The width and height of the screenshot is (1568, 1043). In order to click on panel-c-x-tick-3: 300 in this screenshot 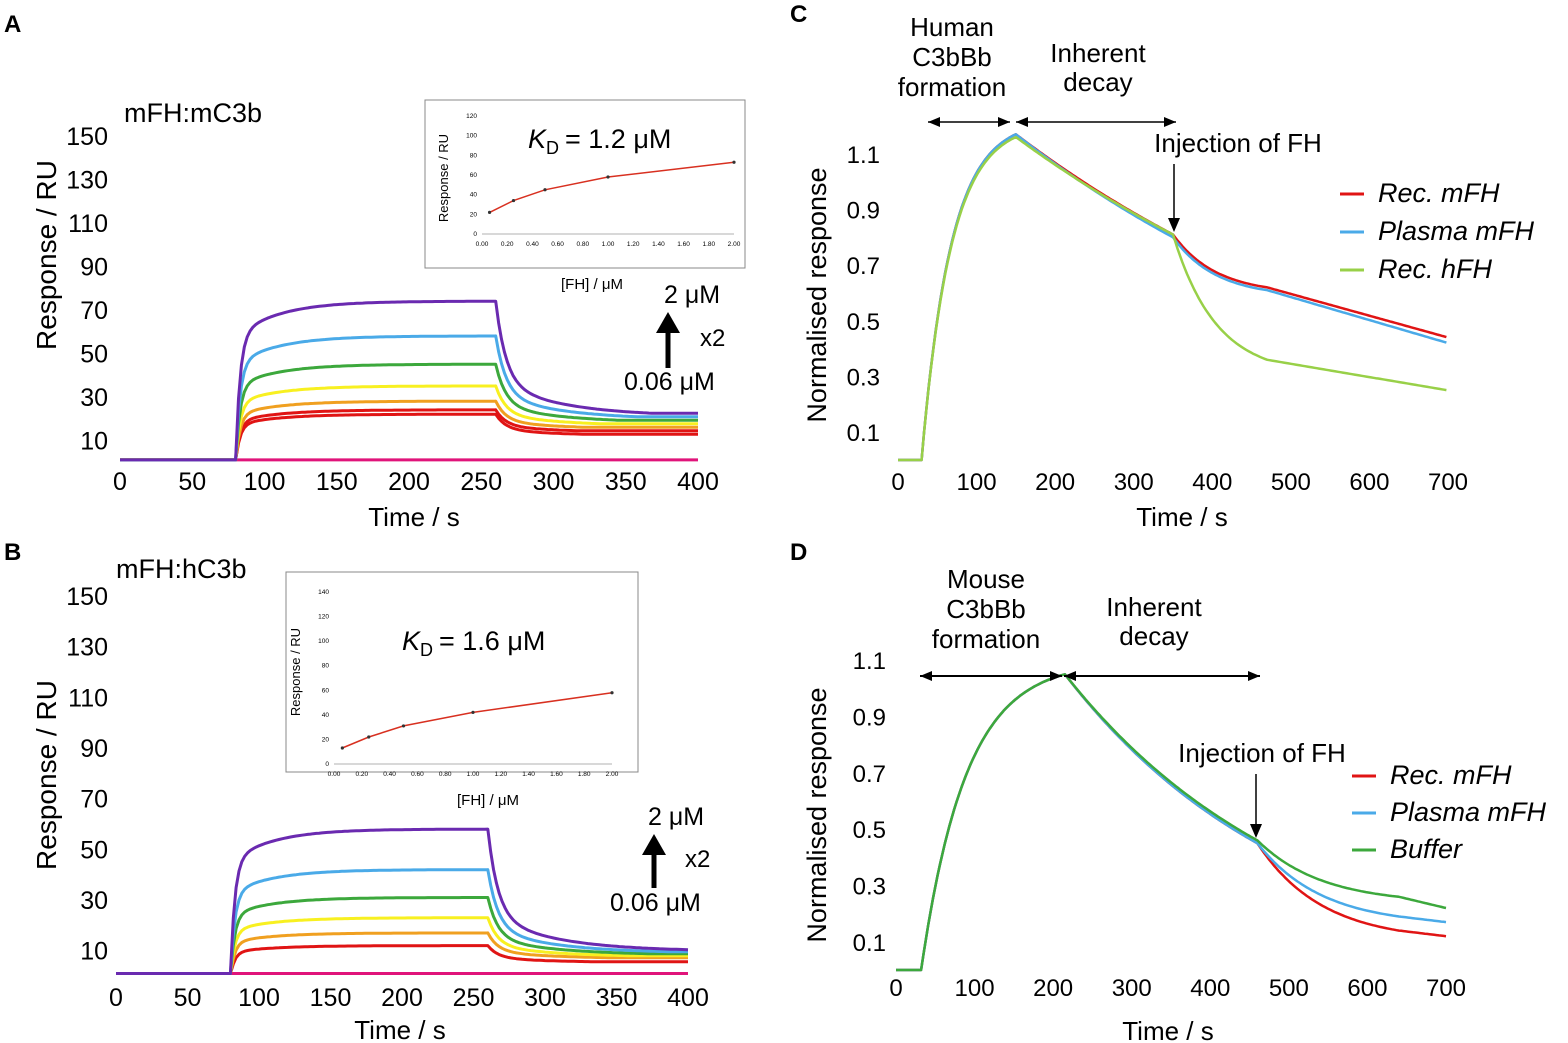, I will do `click(1134, 482)`.